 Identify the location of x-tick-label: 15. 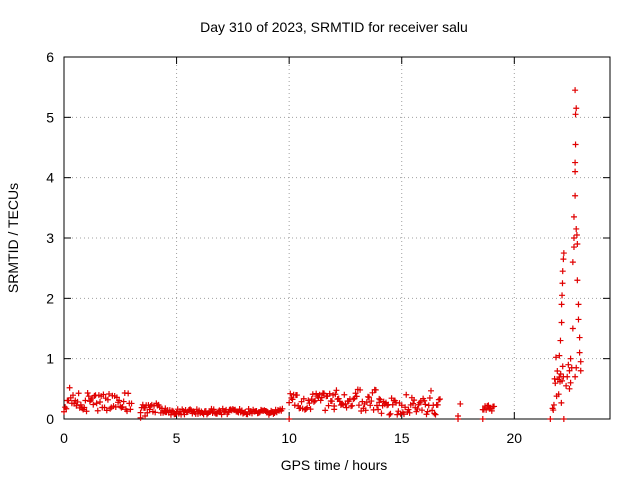
(402, 438).